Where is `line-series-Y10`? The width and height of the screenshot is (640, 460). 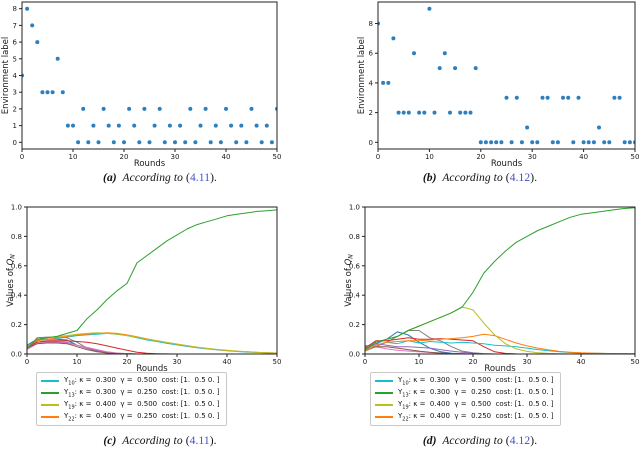
line-series-Y10 is located at coordinates (500, 347).